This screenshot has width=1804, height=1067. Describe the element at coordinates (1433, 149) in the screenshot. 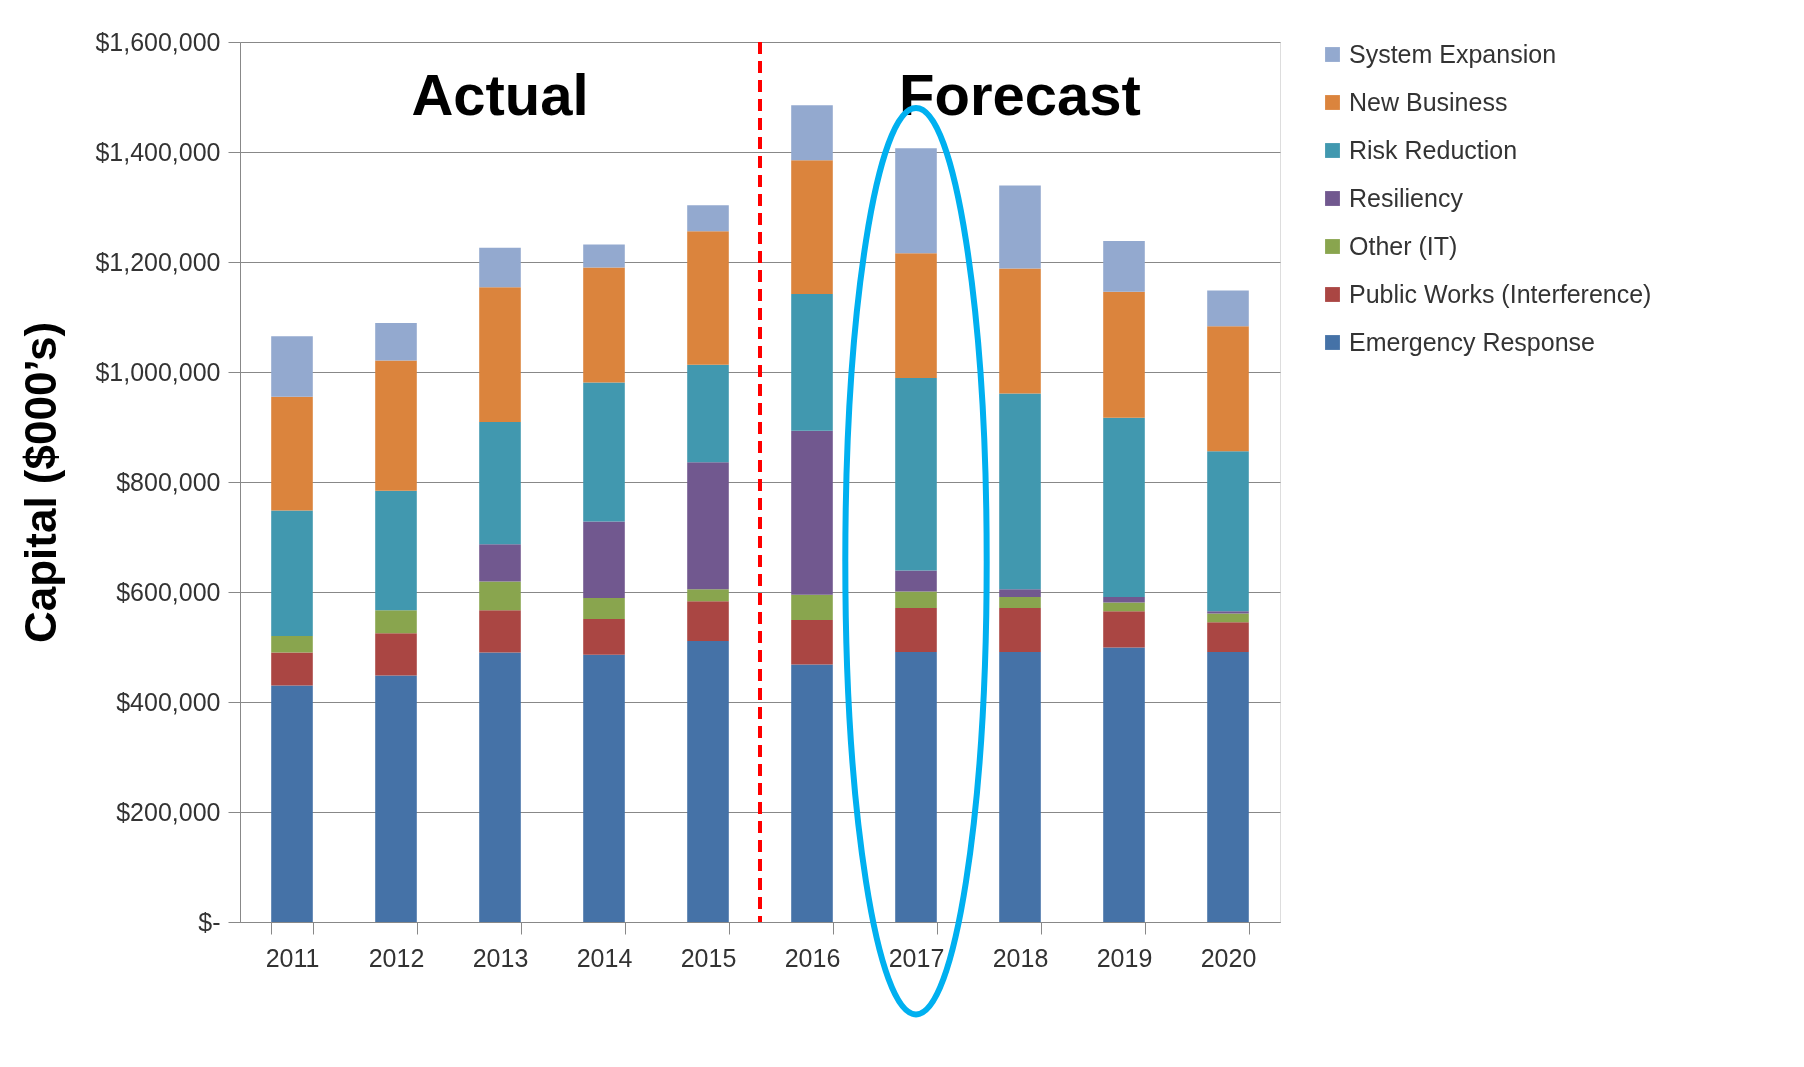

I see `legend-label: Risk Reduction` at that location.